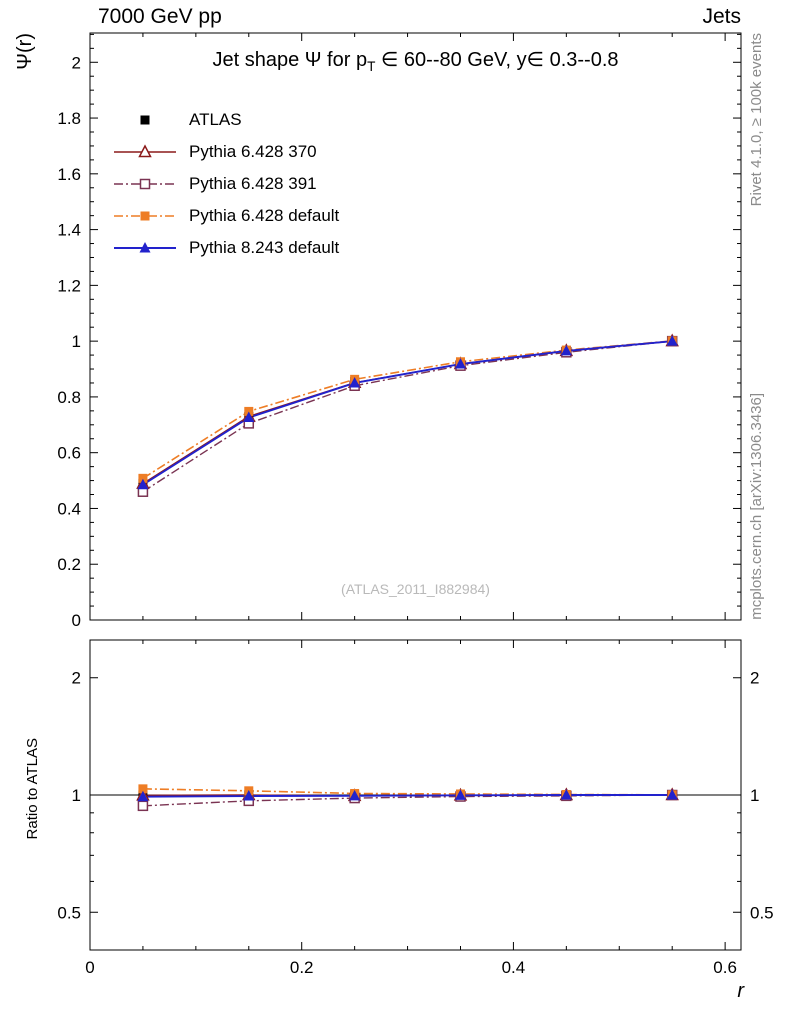 Image resolution: width=786 pixels, height=1024 pixels. I want to click on main-y-axis-label: Ψ(r), so click(25, 51).